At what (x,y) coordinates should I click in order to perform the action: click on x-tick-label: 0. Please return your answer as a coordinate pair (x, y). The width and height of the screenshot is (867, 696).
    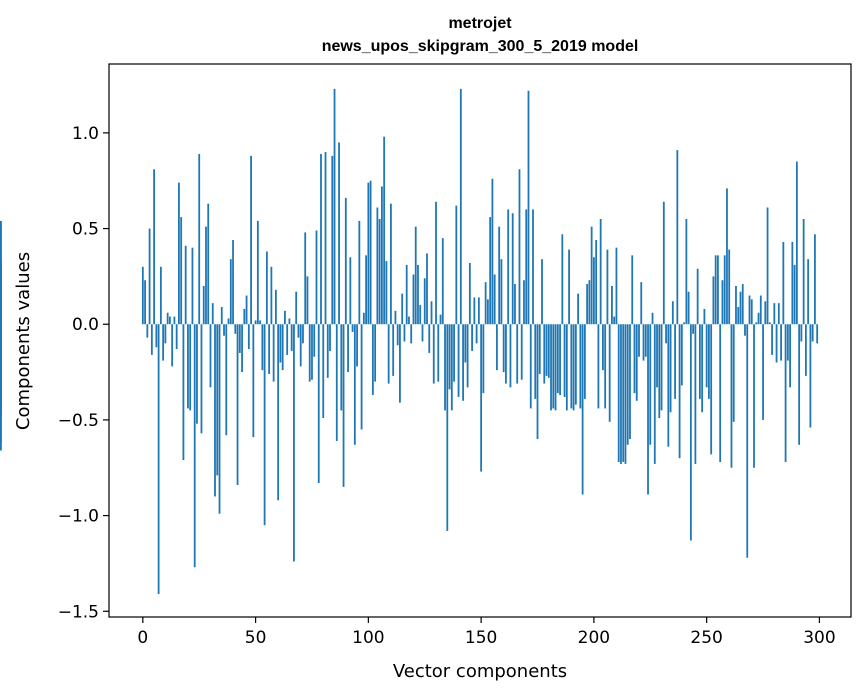
    Looking at the image, I should click on (142, 638).